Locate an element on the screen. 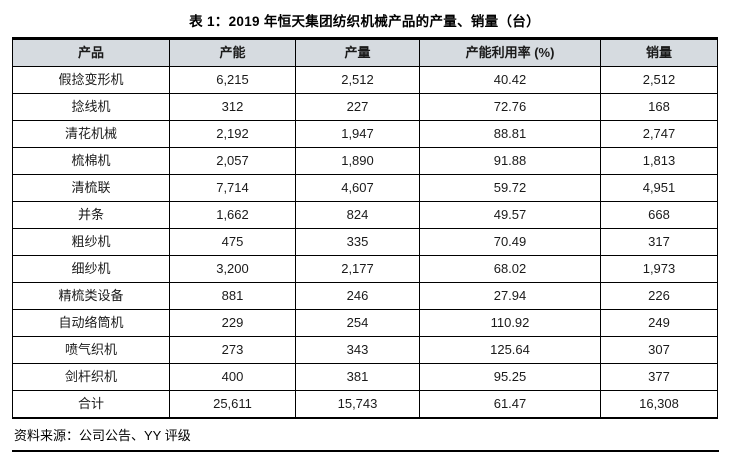  product-name-cell: 清梳联 is located at coordinates (91, 188).